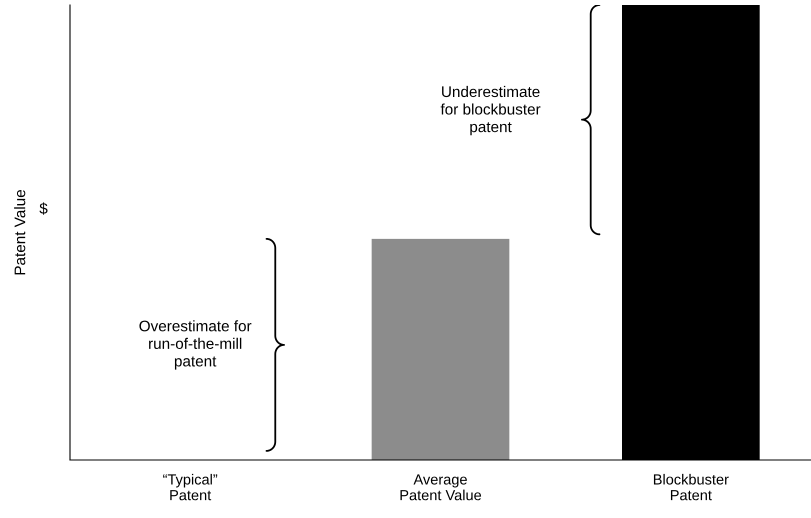  What do you see at coordinates (691, 487) in the screenshot?
I see `x-tick-label: Blockbuster Patent` at bounding box center [691, 487].